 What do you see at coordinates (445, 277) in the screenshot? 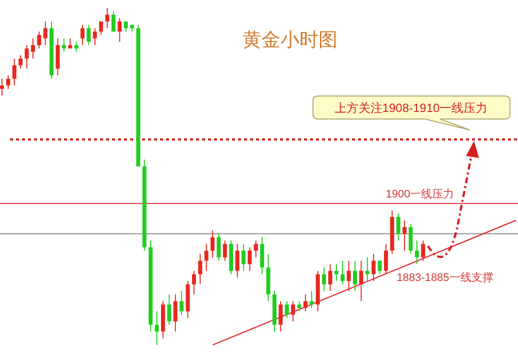
I see `annotation: 1883-1885一线支撑` at bounding box center [445, 277].